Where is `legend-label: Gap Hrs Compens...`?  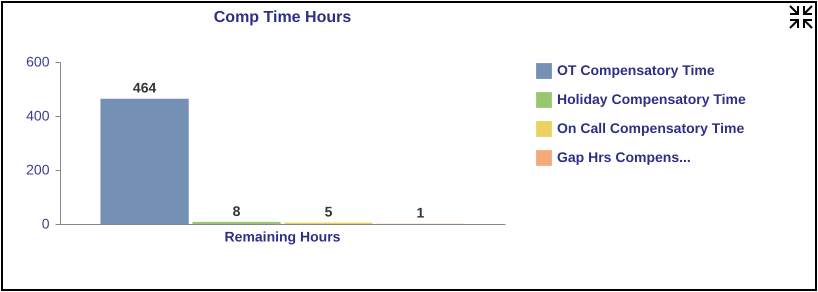 legend-label: Gap Hrs Compens... is located at coordinates (624, 157).